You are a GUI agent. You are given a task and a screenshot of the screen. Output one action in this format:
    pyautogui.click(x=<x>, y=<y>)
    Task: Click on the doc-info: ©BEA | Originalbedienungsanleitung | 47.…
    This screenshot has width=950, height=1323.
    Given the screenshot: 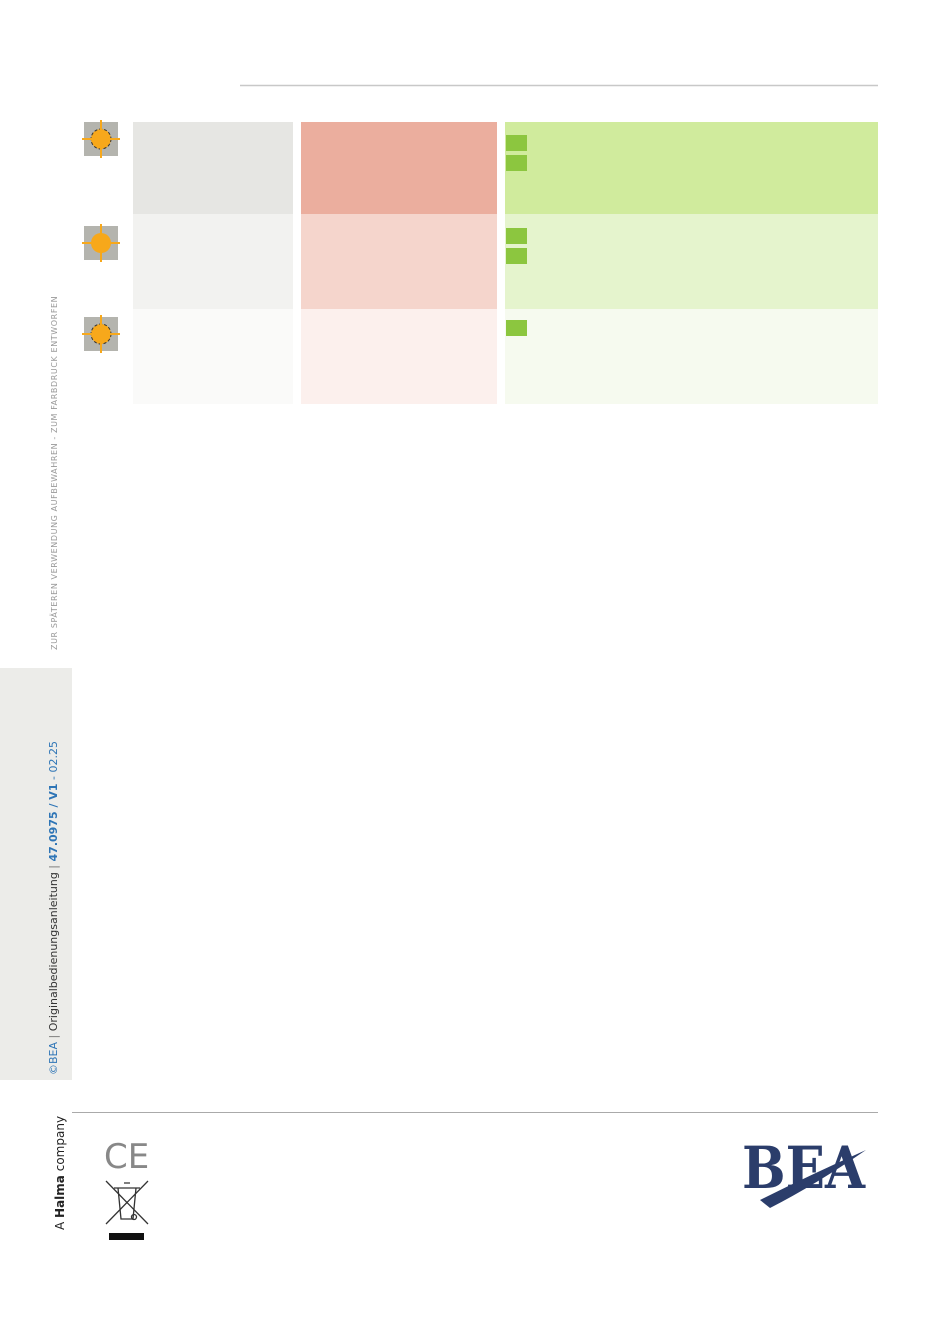 What is the action you would take?
    pyautogui.click(x=53, y=908)
    